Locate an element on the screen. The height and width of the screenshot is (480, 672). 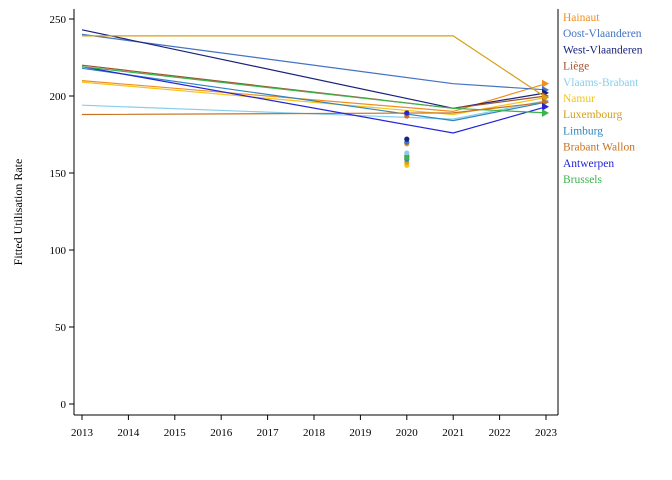
legend-item-hainaut: Hainaut is located at coordinates (581, 18).